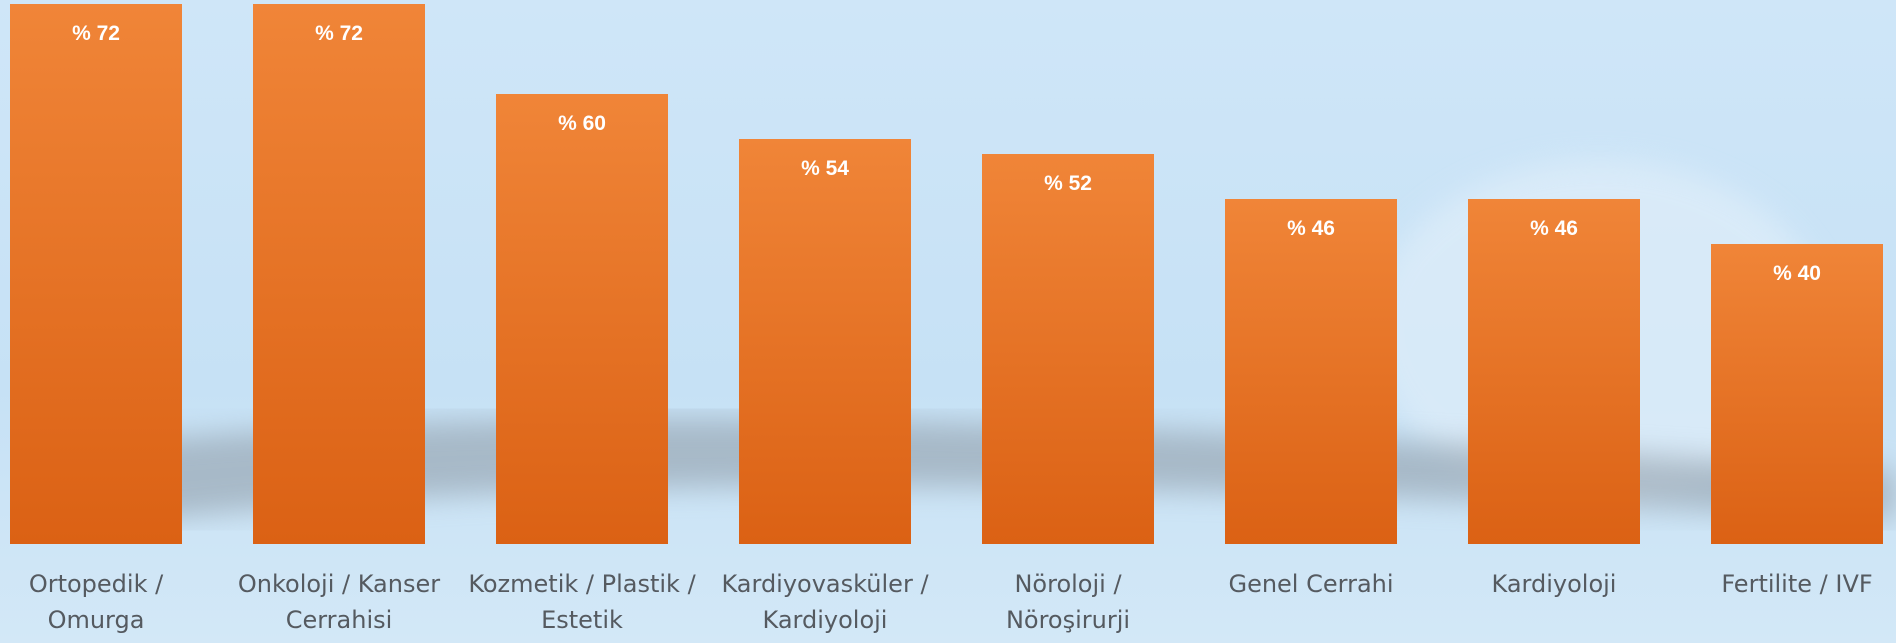 This screenshot has width=1896, height=643. Describe the element at coordinates (582, 602) in the screenshot. I see `x-tick-label: Kozmetik / Plastik / Estetik` at that location.